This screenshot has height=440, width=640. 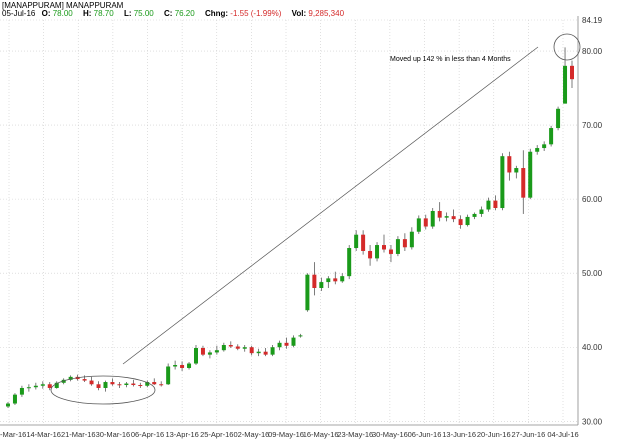 What do you see at coordinates (98, 13) in the screenshot?
I see `readout-high: H: 78.70` at bounding box center [98, 13].